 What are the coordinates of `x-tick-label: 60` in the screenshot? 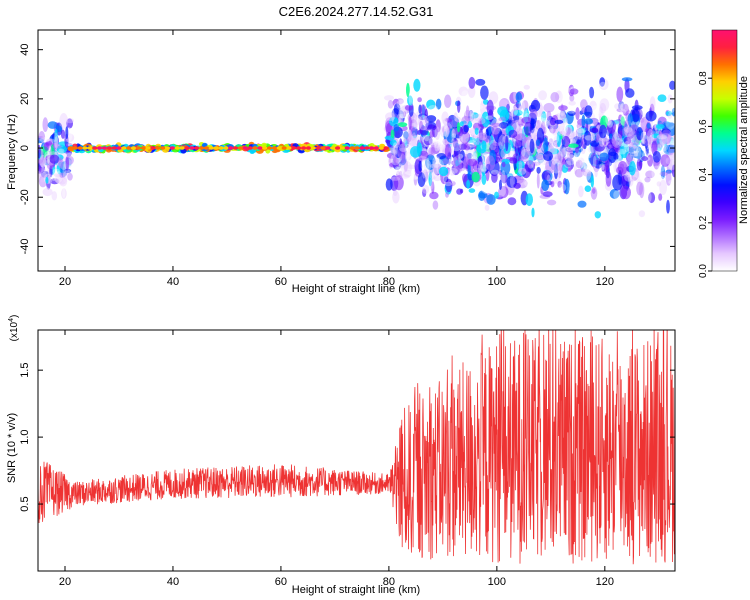 It's located at (281, 582).